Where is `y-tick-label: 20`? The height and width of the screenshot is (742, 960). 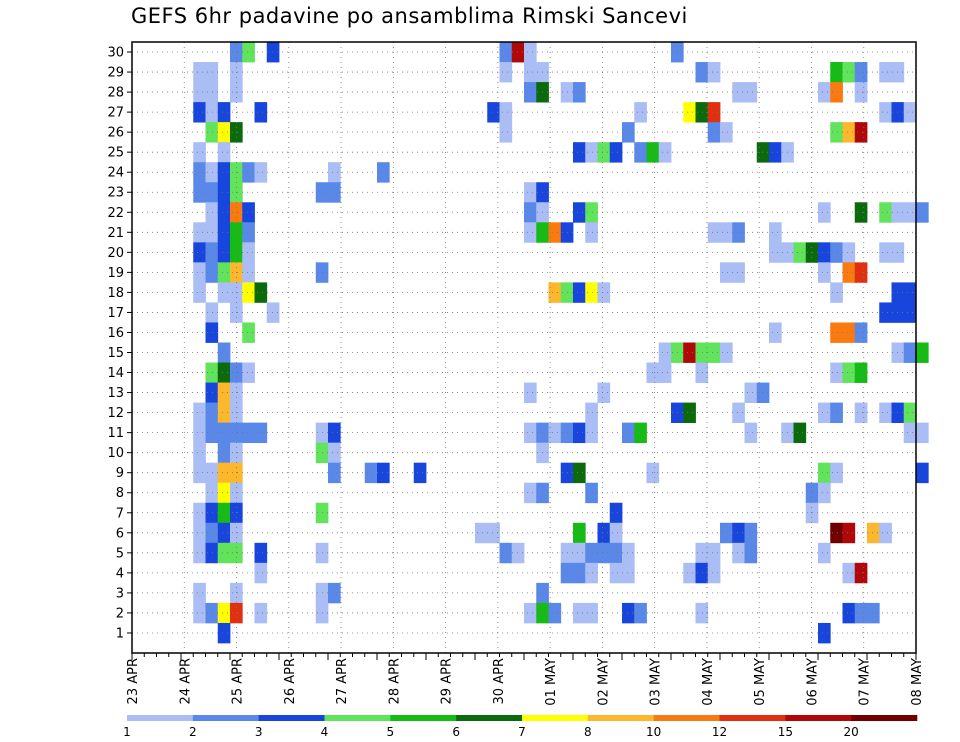 y-tick-label: 20 is located at coordinates (115, 253).